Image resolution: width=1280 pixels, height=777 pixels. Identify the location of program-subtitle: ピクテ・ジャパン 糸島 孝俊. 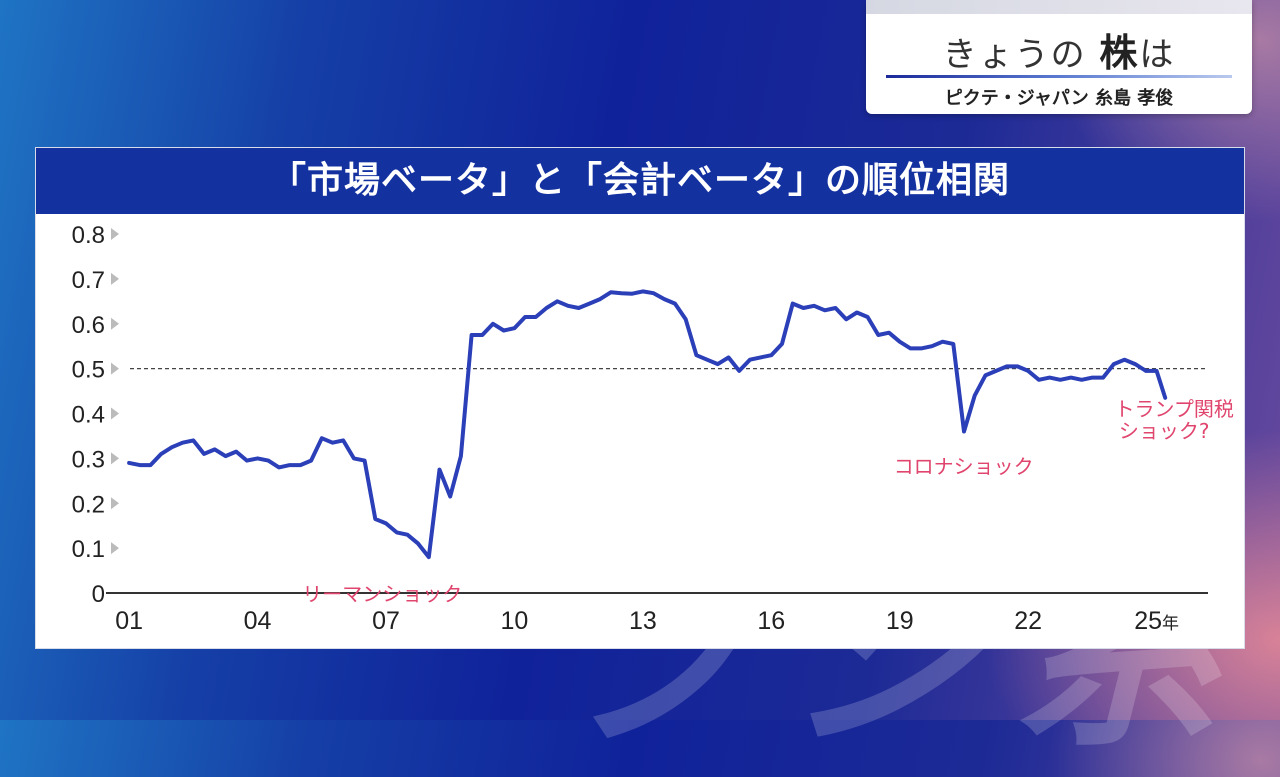
(1059, 98).